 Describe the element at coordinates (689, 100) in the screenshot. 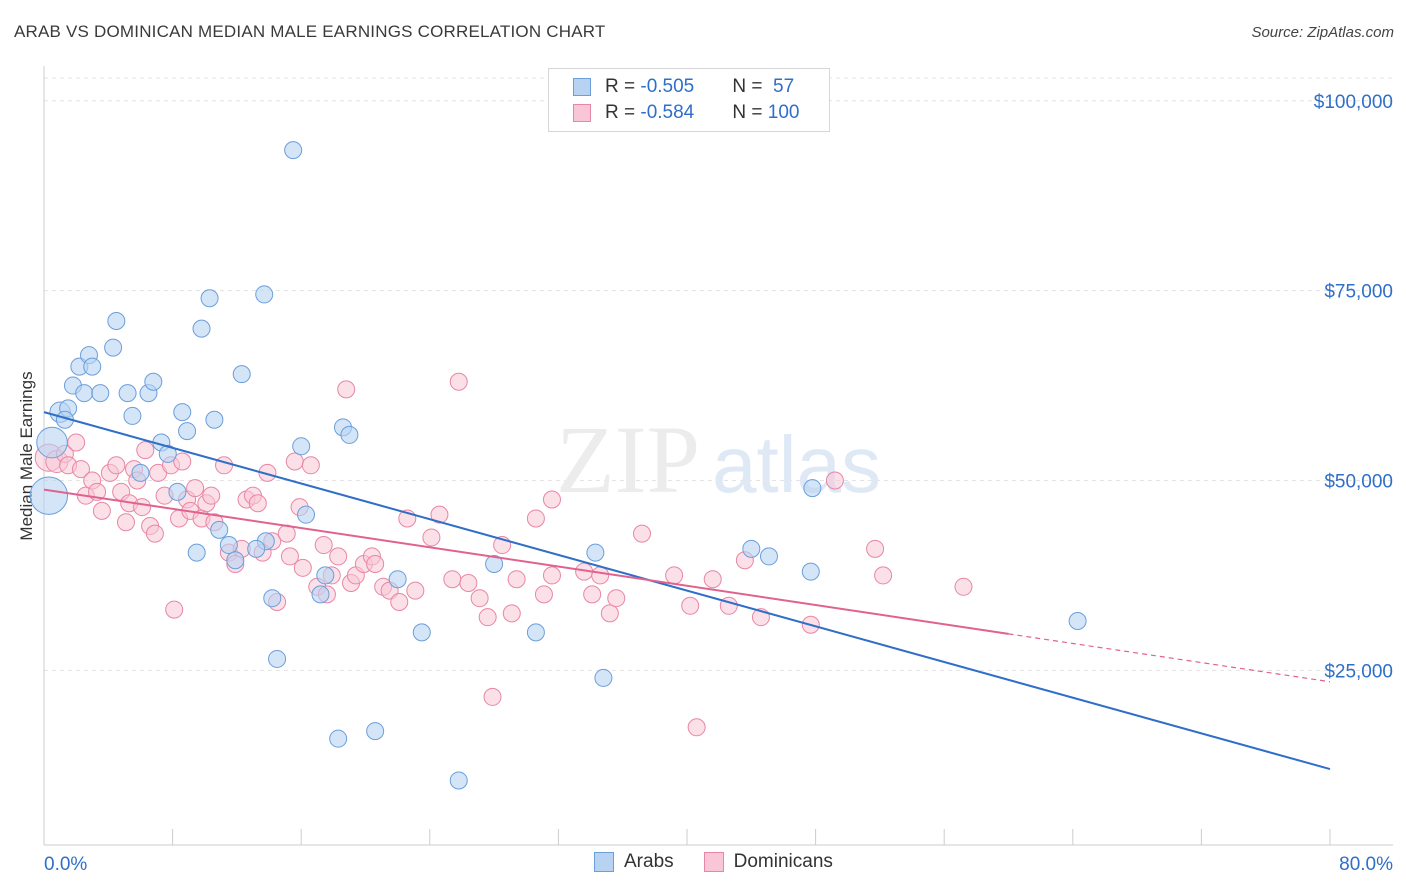

I see `legend-box: R = -0.505 N = 57 R = -0.584 N = 100` at that location.